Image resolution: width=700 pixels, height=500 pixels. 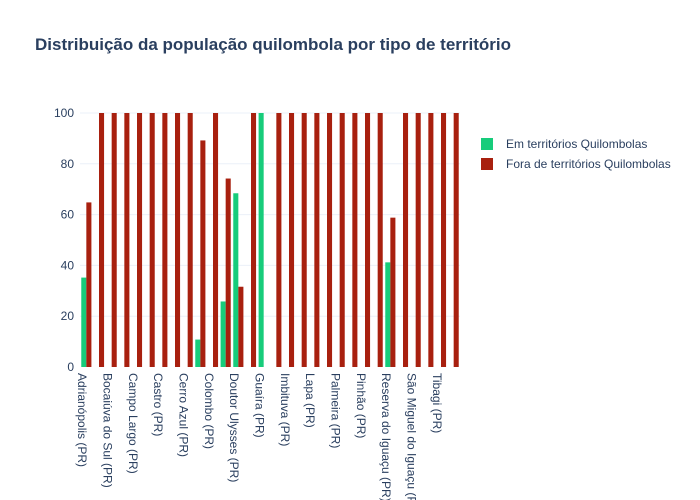 I want to click on x-tick-label: Campo Largo (PR), so click(x=133, y=423).